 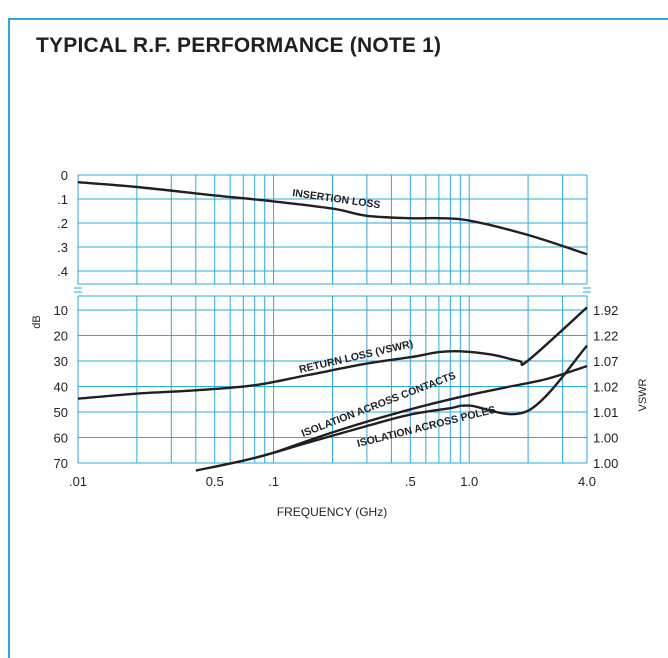 What do you see at coordinates (61, 310) in the screenshot?
I see `y-tick-label-db: 10` at bounding box center [61, 310].